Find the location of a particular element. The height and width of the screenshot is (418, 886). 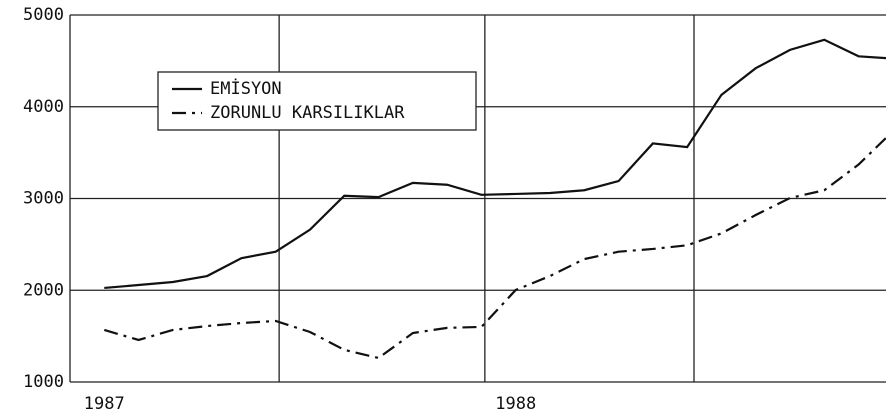

y-tick-label: 3000 is located at coordinates (43, 199).